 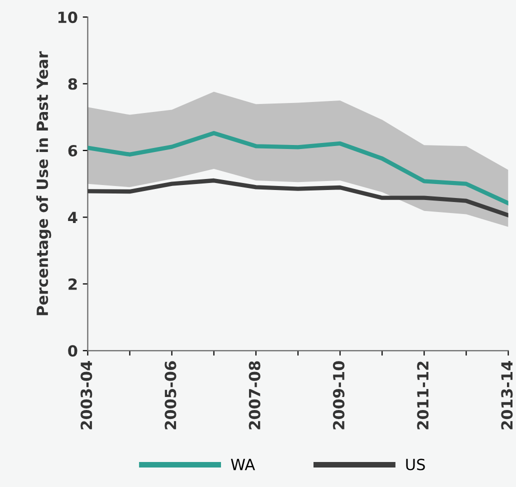 What do you see at coordinates (86, 395) in the screenshot?
I see `x-tick-label: 2003-04` at bounding box center [86, 395].